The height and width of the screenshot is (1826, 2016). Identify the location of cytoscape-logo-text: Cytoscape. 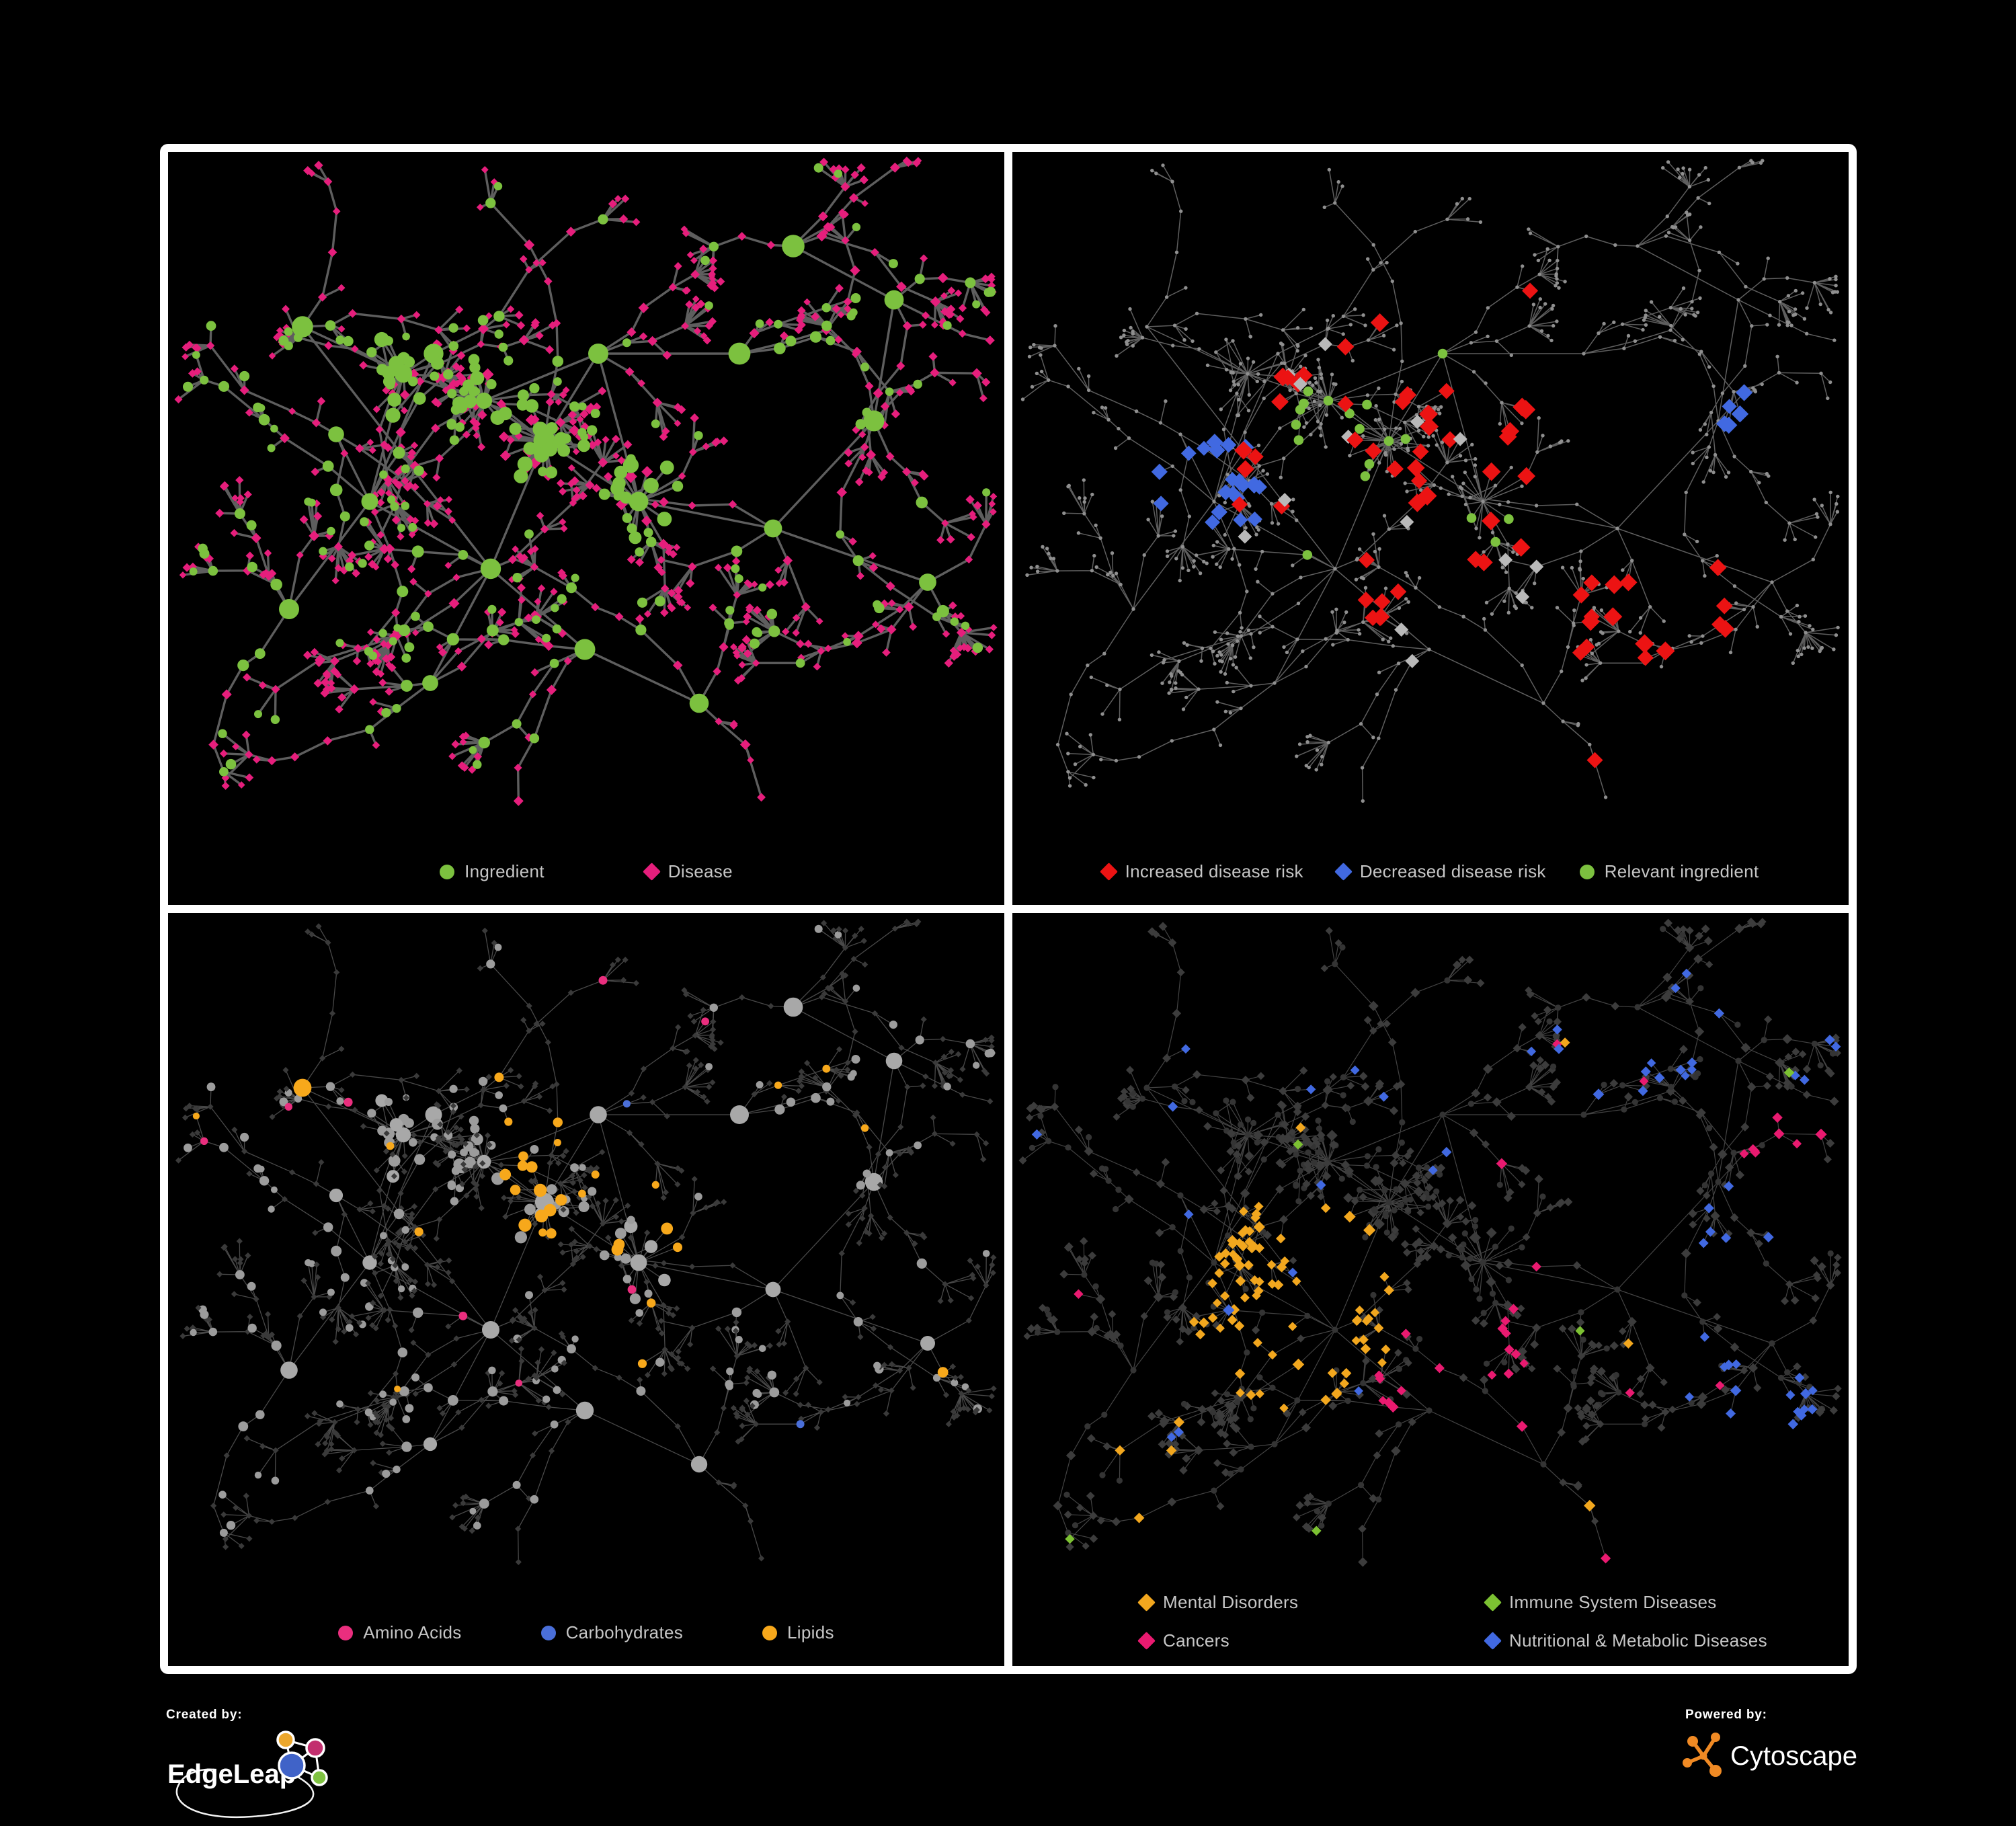
(1793, 1756).